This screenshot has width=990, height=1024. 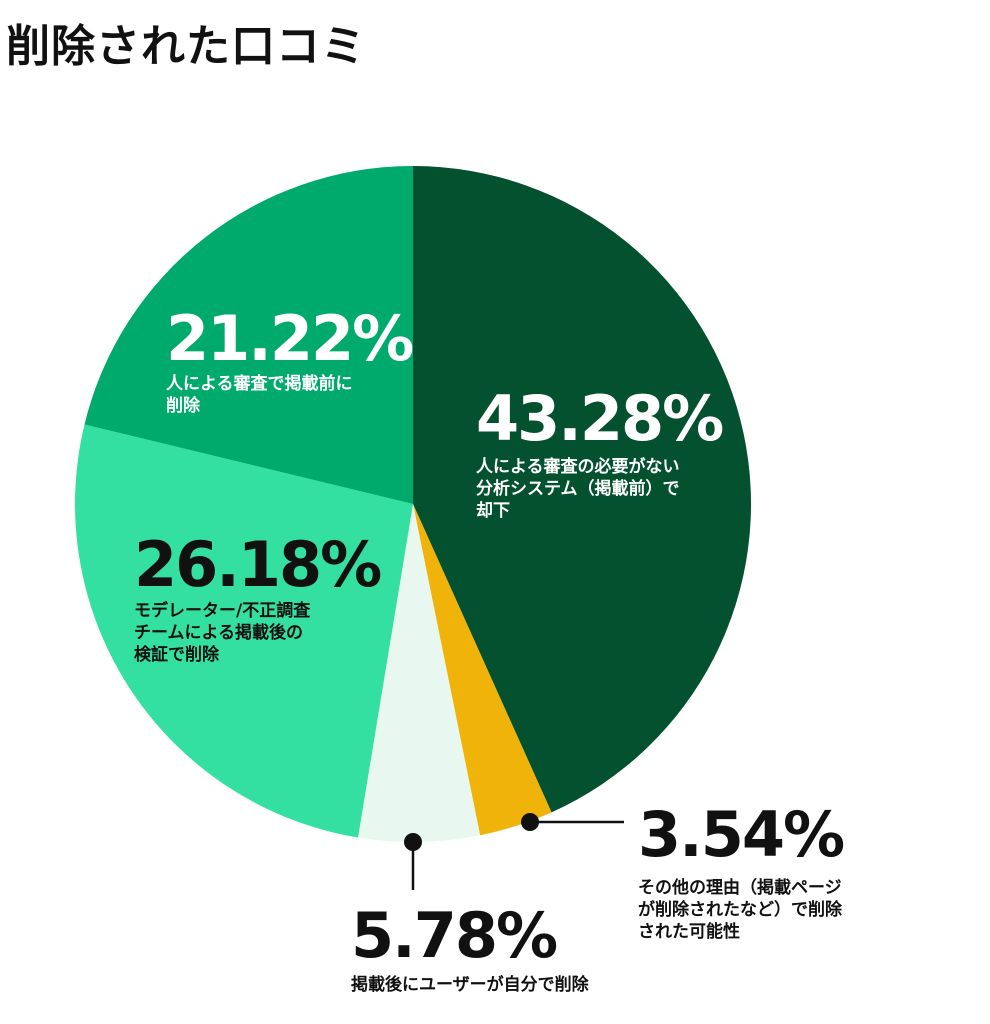 I want to click on slice-description-1-line-2: された可能性, so click(x=689, y=931).